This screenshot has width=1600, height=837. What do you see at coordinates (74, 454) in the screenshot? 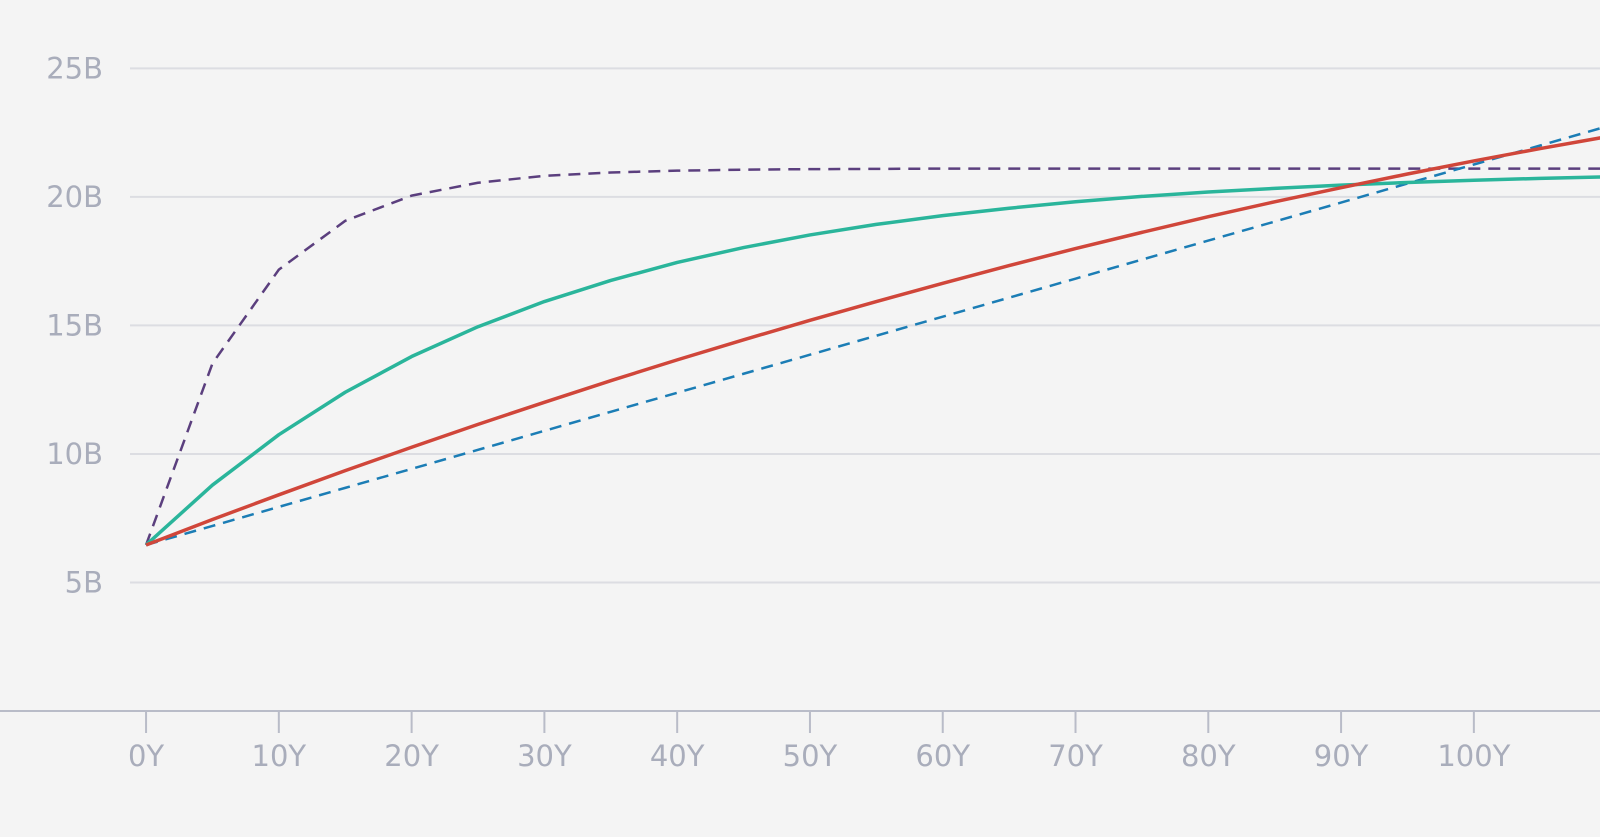
I see `y-tick-label: 10B` at bounding box center [74, 454].